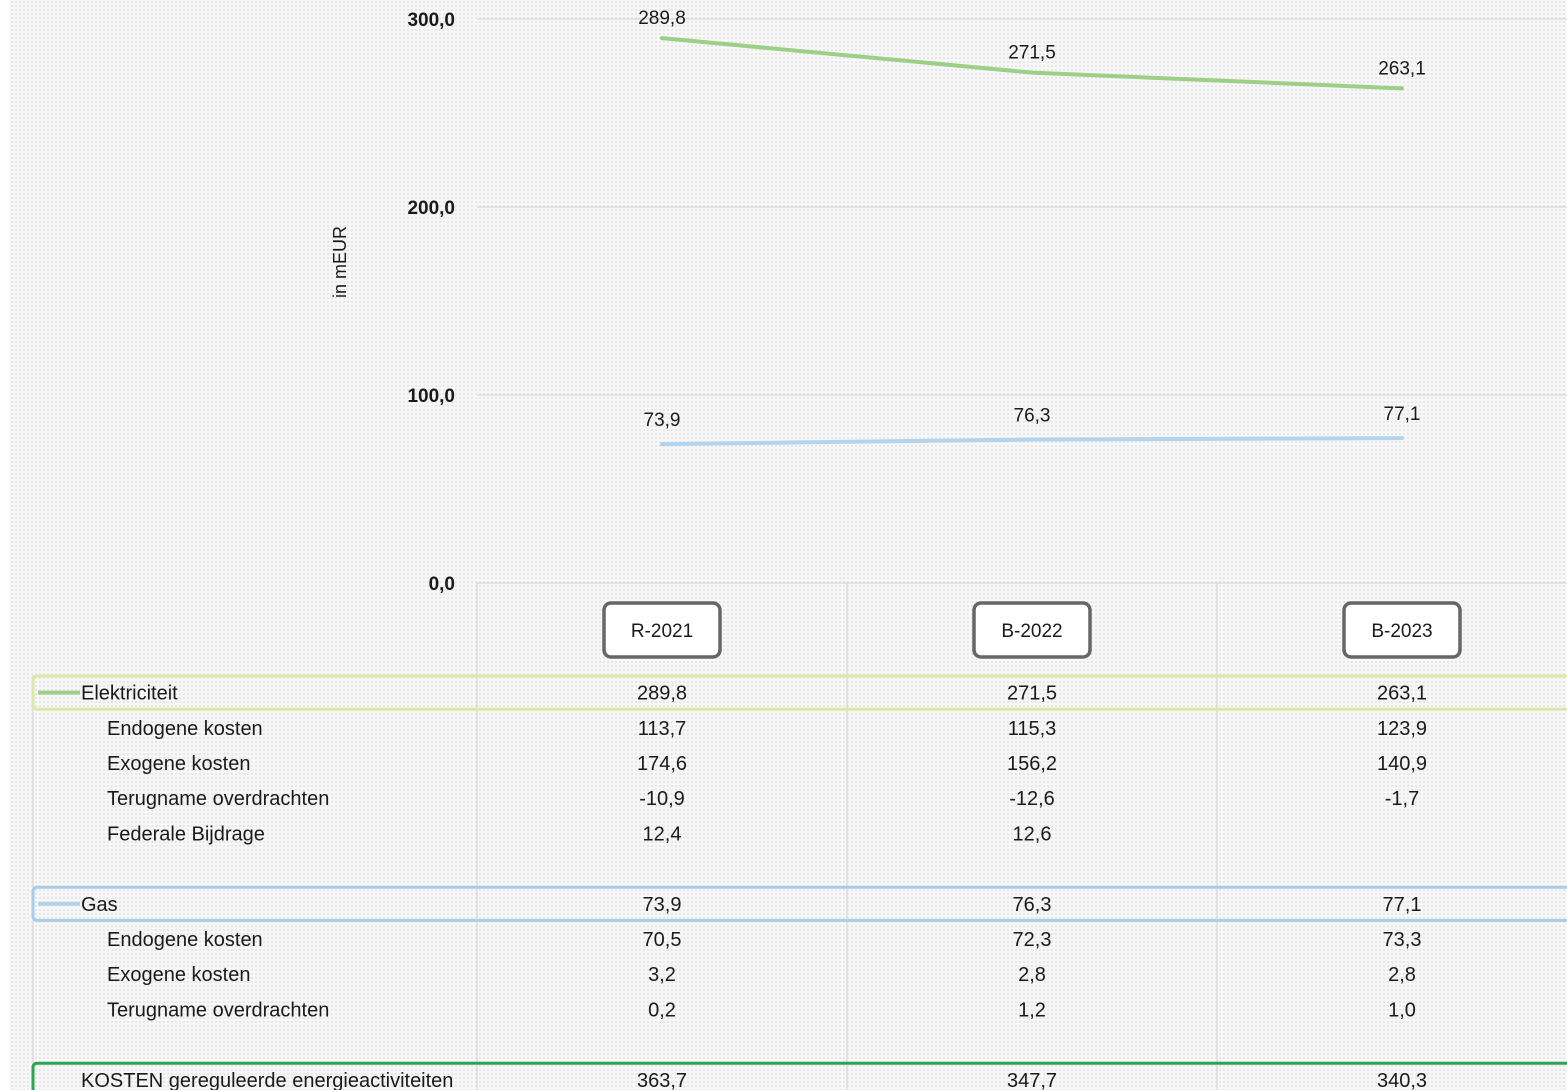 The width and height of the screenshot is (1567, 1090). I want to click on table-cell: 271,5, so click(1032, 694).